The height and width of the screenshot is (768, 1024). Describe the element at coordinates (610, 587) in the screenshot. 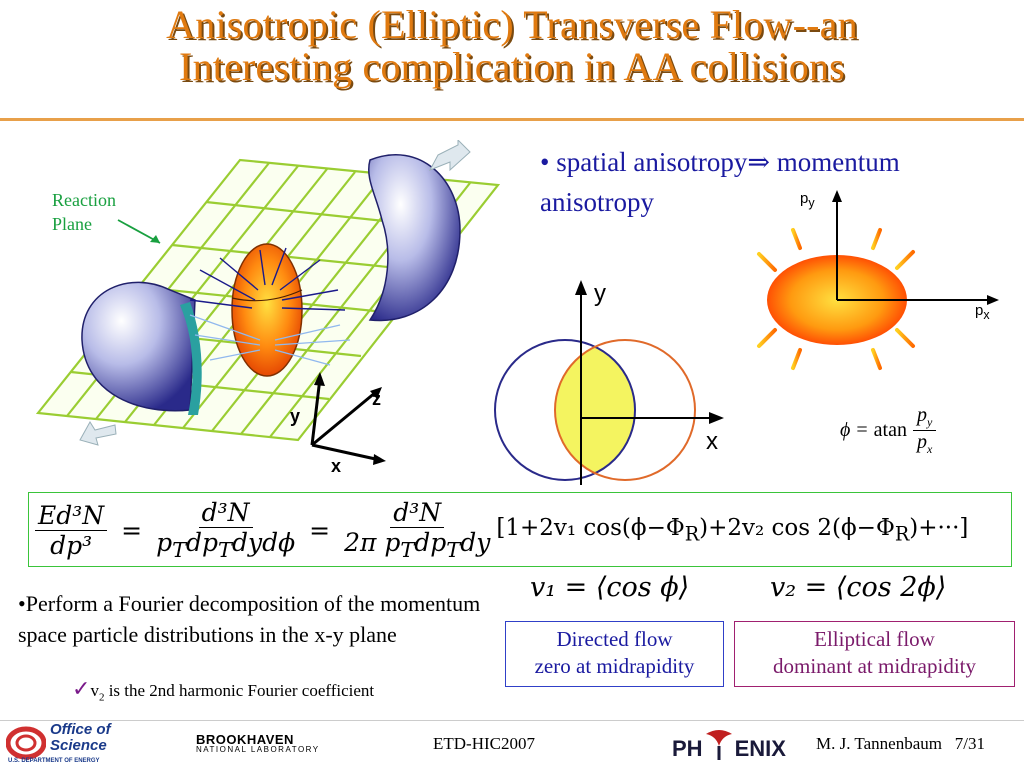

I see `v1-definition: v₁ = ⟨cos ϕ⟩` at that location.